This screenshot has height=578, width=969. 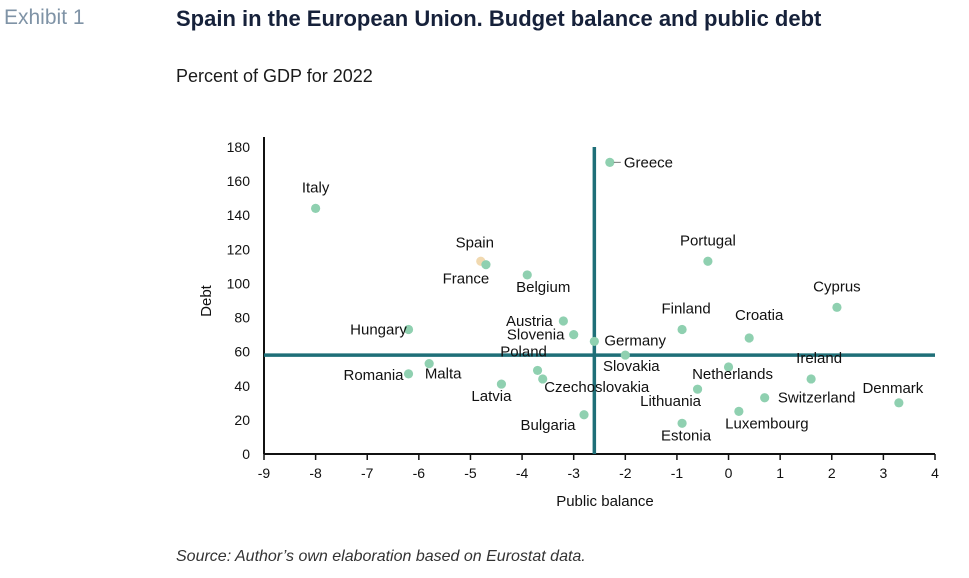 What do you see at coordinates (466, 279) in the screenshot?
I see `point-label-france: France` at bounding box center [466, 279].